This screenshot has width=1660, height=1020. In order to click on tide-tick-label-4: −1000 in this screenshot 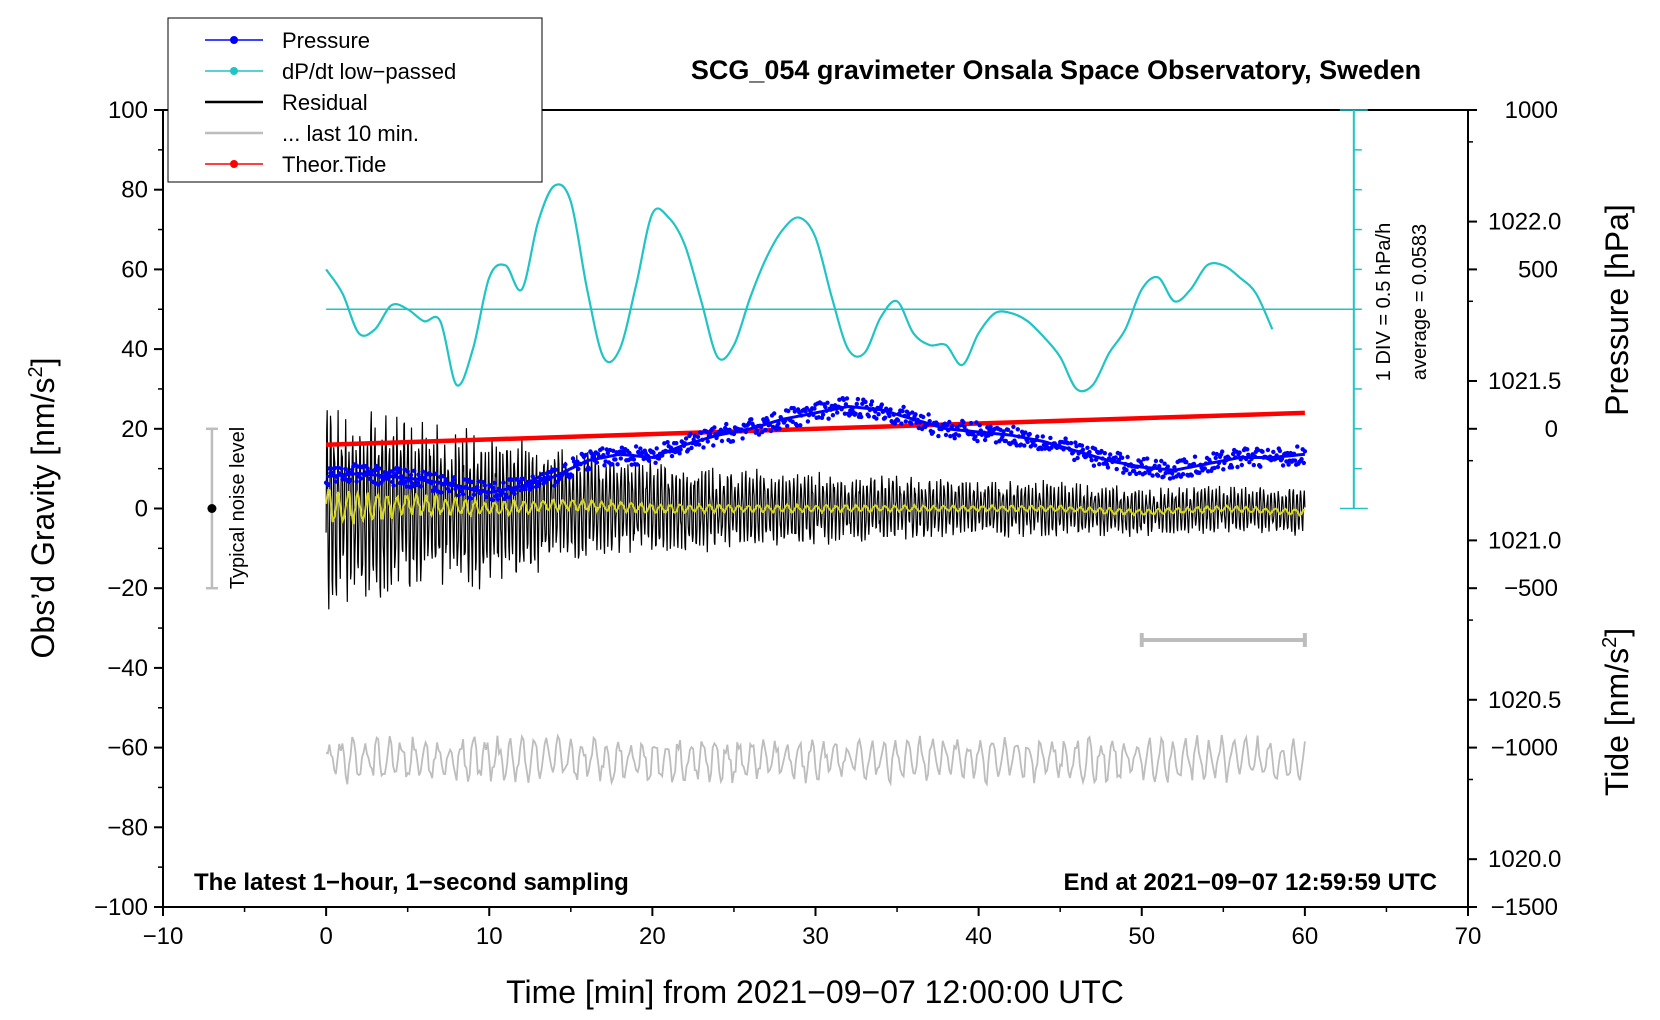, I will do `click(1524, 748)`.